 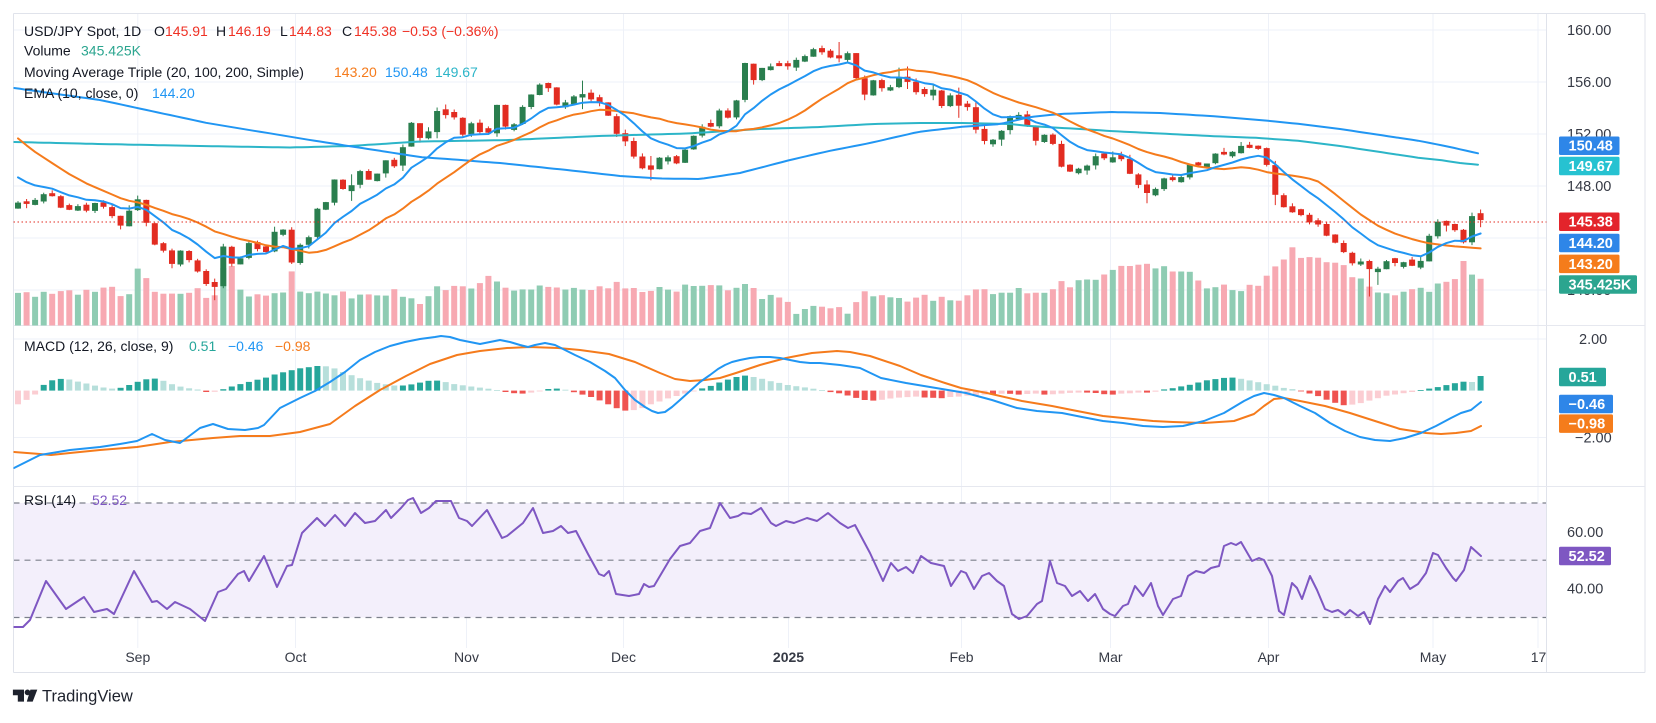 What do you see at coordinates (1585, 533) in the screenshot?
I see `svg-text: 60.00` at bounding box center [1585, 533].